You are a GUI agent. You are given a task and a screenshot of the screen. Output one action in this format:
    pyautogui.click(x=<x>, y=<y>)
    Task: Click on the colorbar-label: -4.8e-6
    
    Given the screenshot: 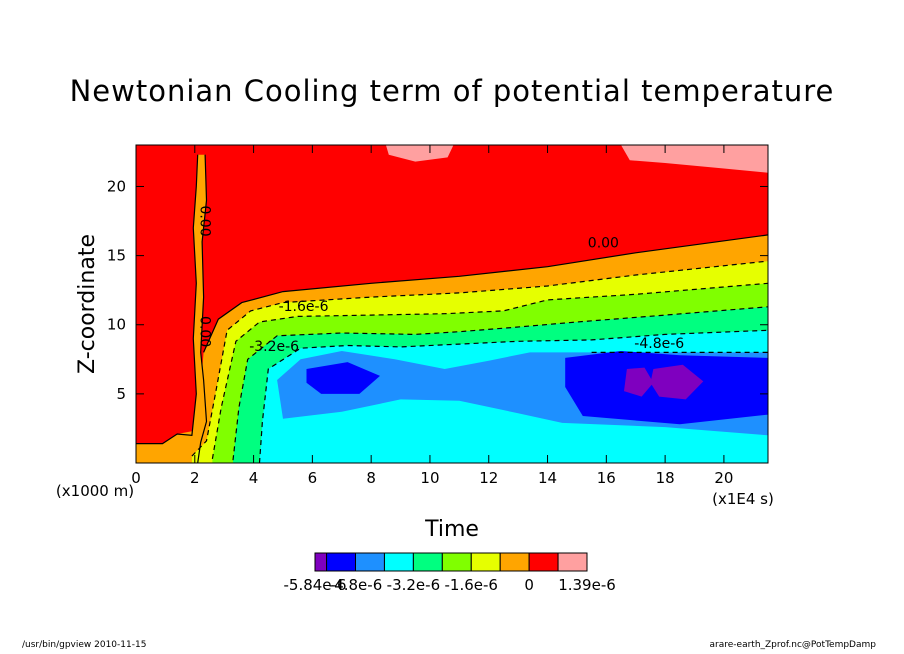 What is the action you would take?
    pyautogui.click(x=355, y=585)
    